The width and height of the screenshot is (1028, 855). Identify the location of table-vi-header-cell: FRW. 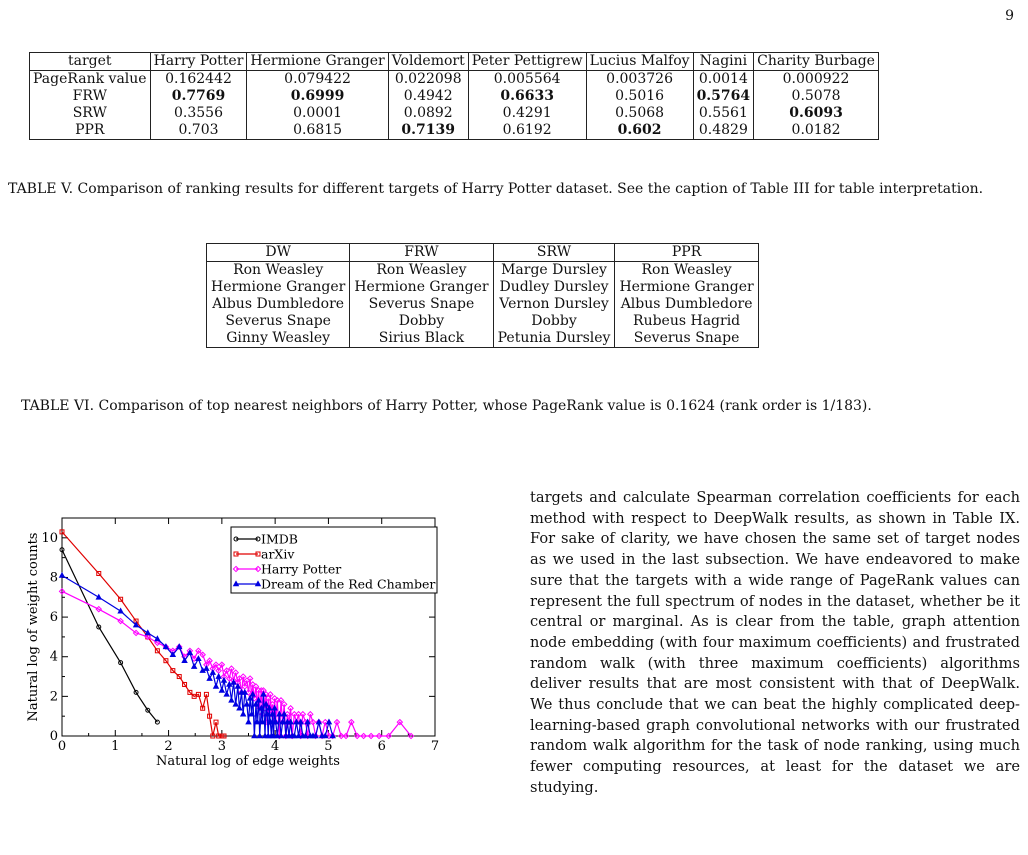
(421, 252).